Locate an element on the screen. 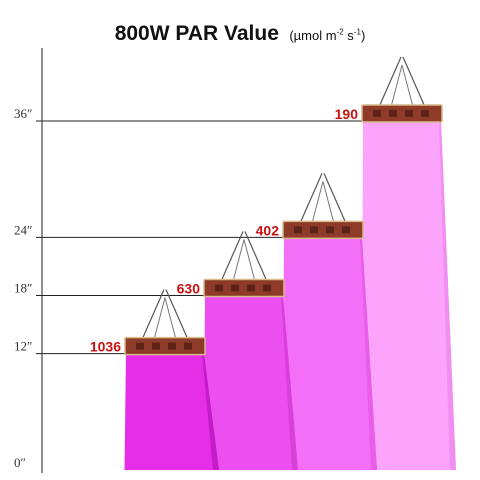  unit-part-2: s is located at coordinates (348, 35).